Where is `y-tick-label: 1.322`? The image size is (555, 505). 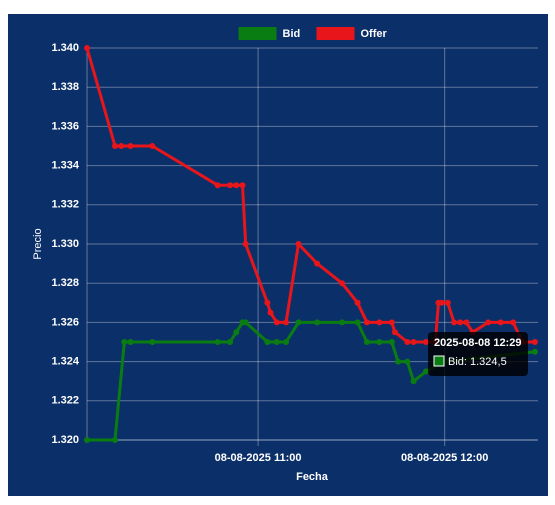
y-tick-label: 1.322 is located at coordinates (65, 401).